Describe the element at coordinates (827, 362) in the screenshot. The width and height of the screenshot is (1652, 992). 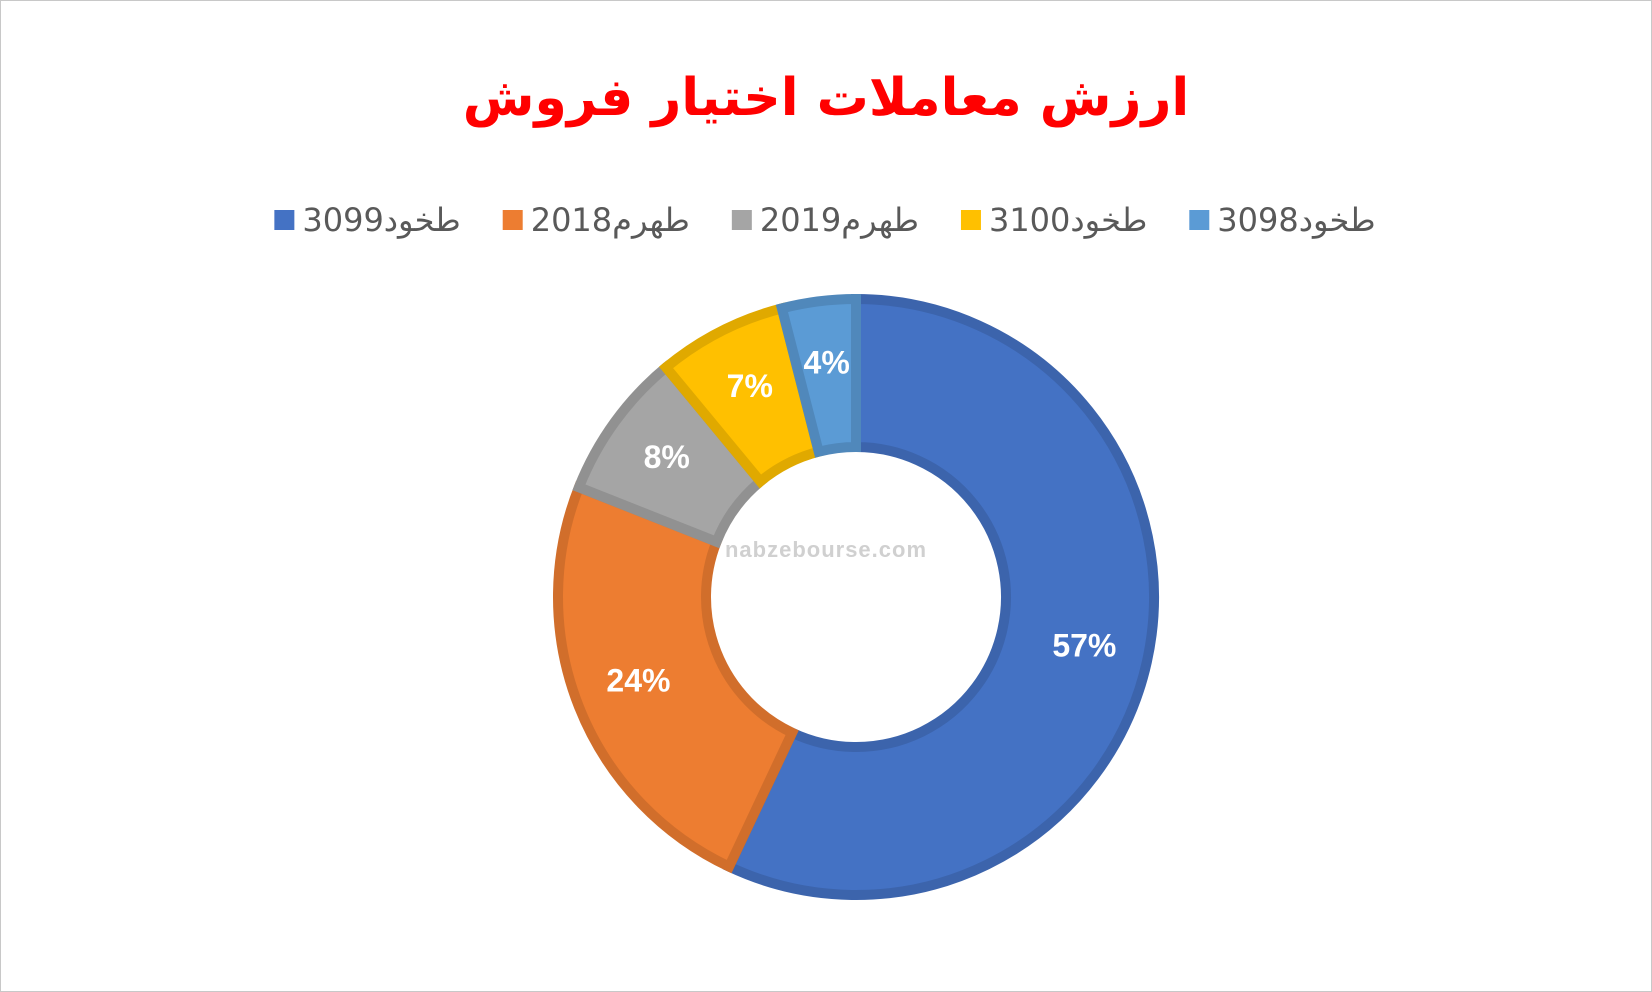
I see `data-label: 4%` at that location.